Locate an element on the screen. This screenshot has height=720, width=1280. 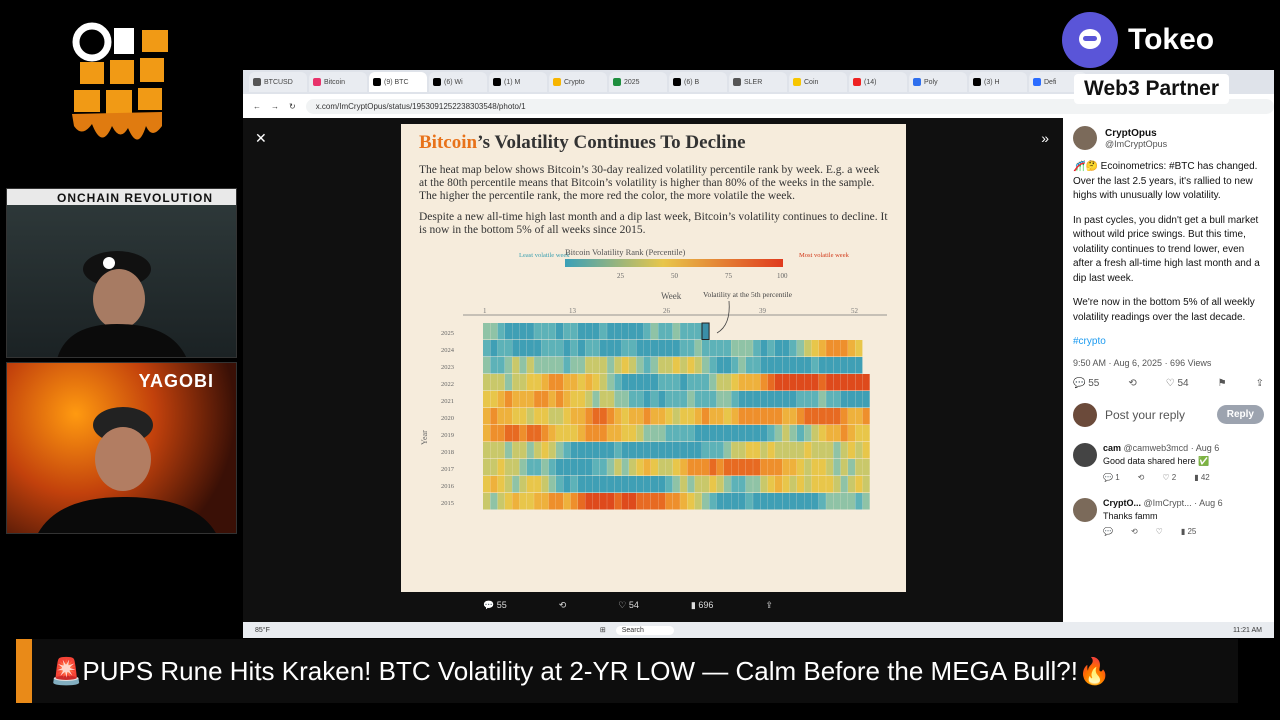
back-icon: ← is located at coordinates (257, 106).